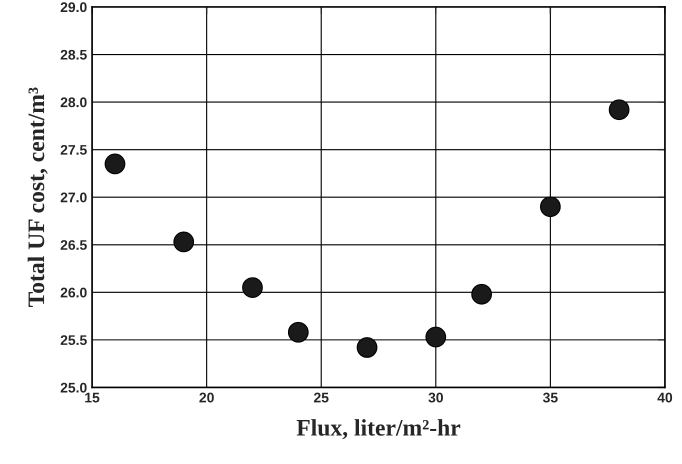  I want to click on y-tick-label: 26.5, so click(73, 245).